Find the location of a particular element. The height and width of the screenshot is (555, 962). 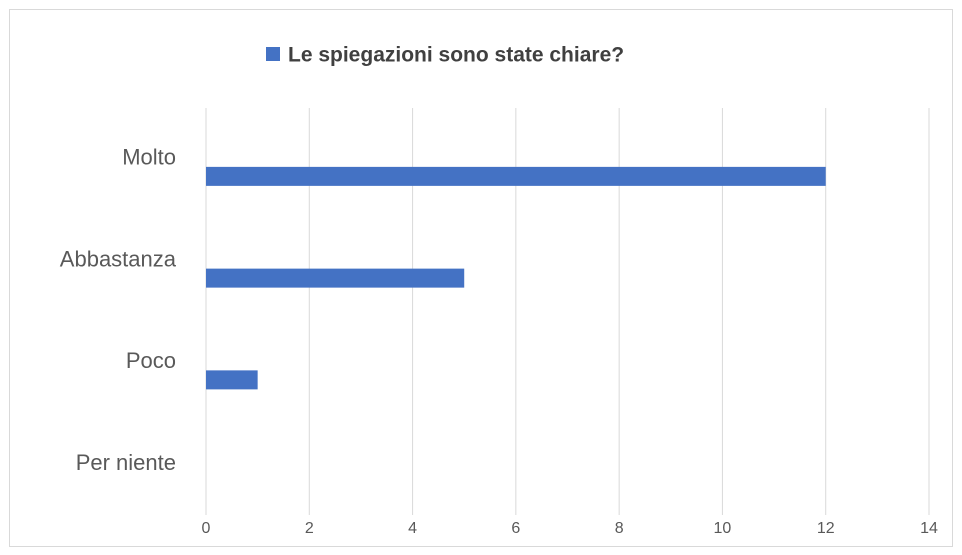

y-tick-label: Per niente is located at coordinates (126, 462).